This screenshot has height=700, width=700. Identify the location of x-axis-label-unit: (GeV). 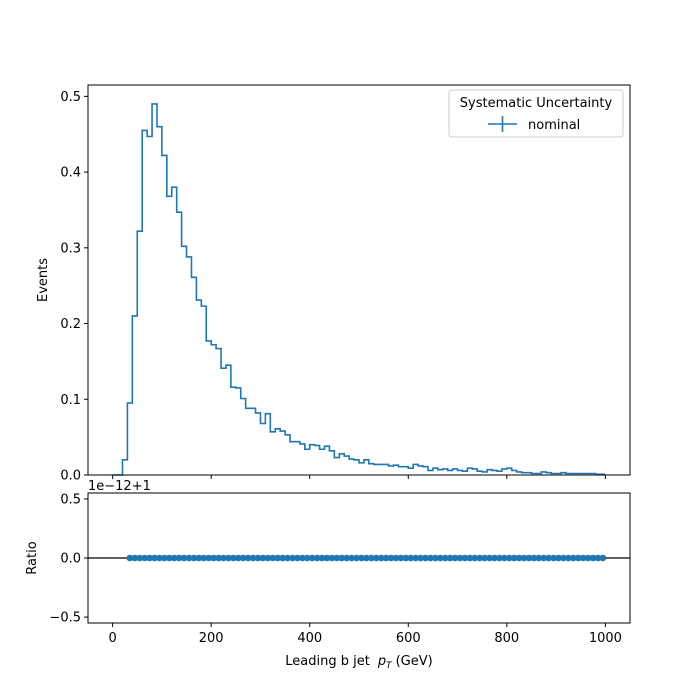
(414, 661).